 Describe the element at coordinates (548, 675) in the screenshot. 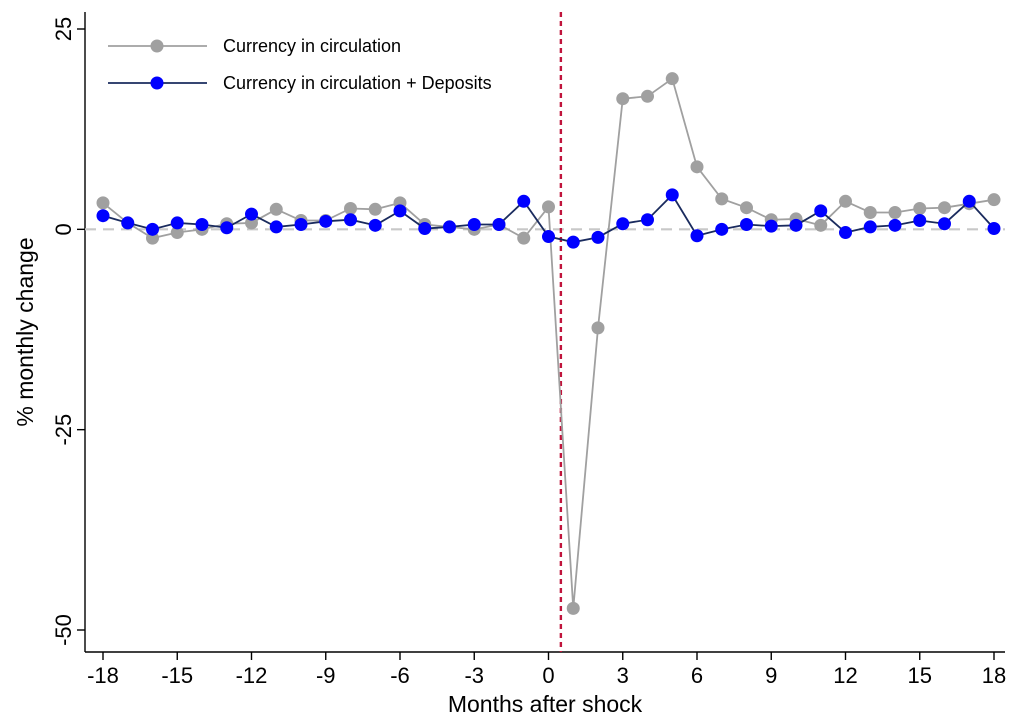

I see `x-tick-label: 0` at that location.